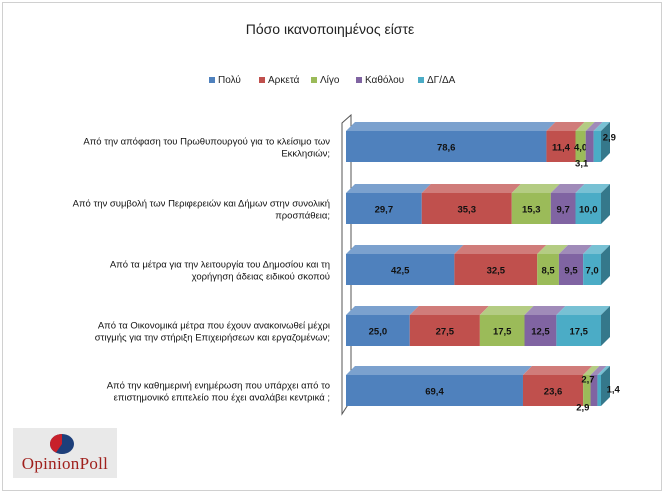 The image size is (664, 493). I want to click on legend: Πολύ Αρκετά Λίγο Καθόλου ΔΓ/ΔΑ, so click(332, 80).